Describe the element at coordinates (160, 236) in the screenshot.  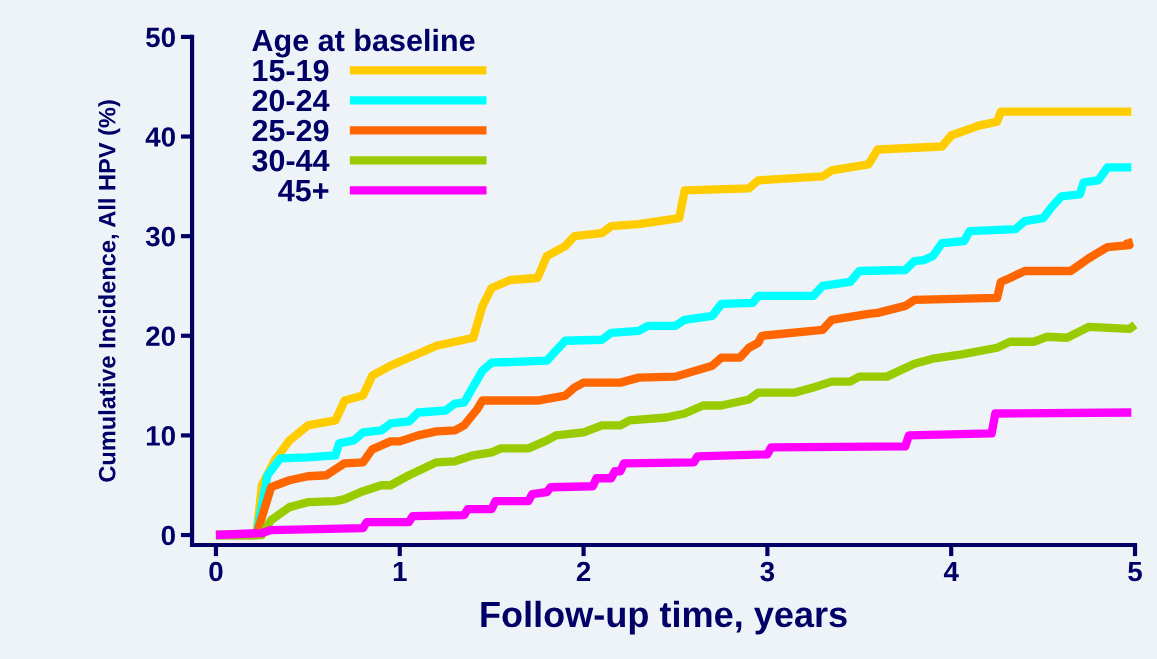
I see `y-tick-label: 30` at that location.